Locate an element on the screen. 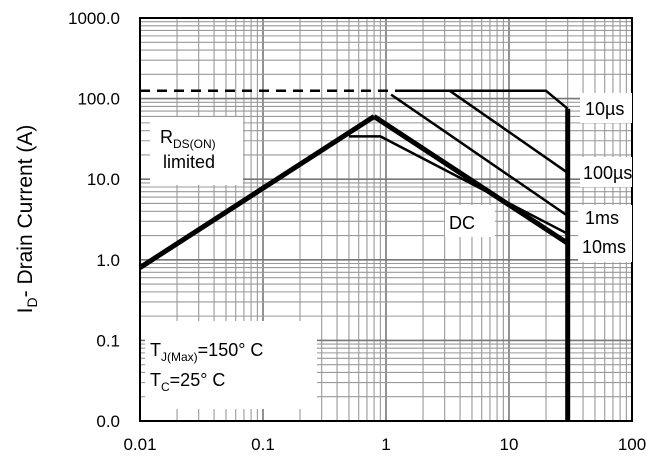 This screenshot has height=461, width=654. dc-label: DC is located at coordinates (462, 223).